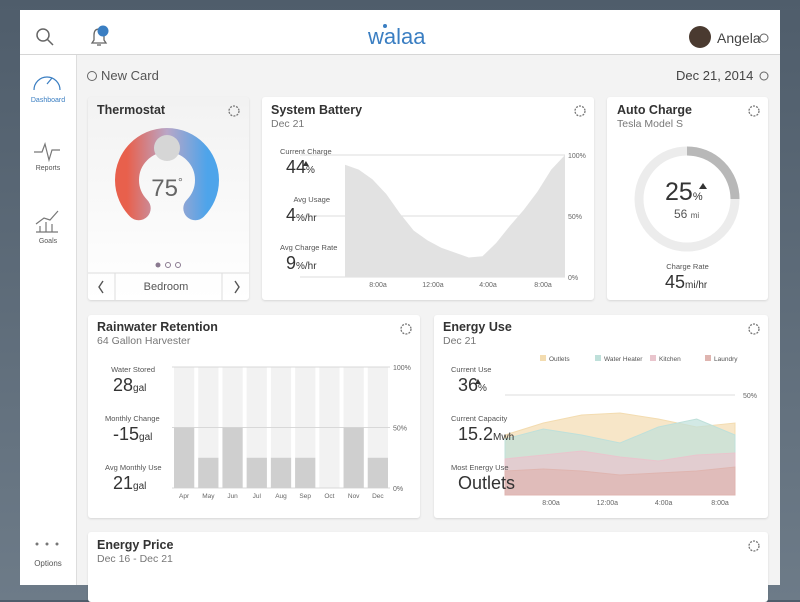  What do you see at coordinates (135, 559) in the screenshot?
I see `card-subtitle: Dec 16 - Dec 21` at bounding box center [135, 559].